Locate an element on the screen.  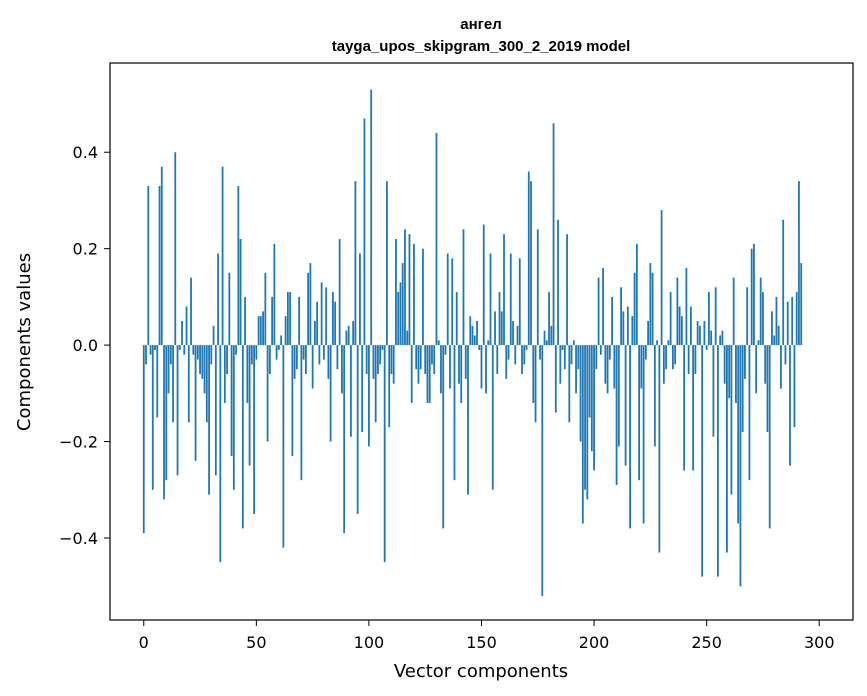
x-tick-label: 100 is located at coordinates (369, 642).